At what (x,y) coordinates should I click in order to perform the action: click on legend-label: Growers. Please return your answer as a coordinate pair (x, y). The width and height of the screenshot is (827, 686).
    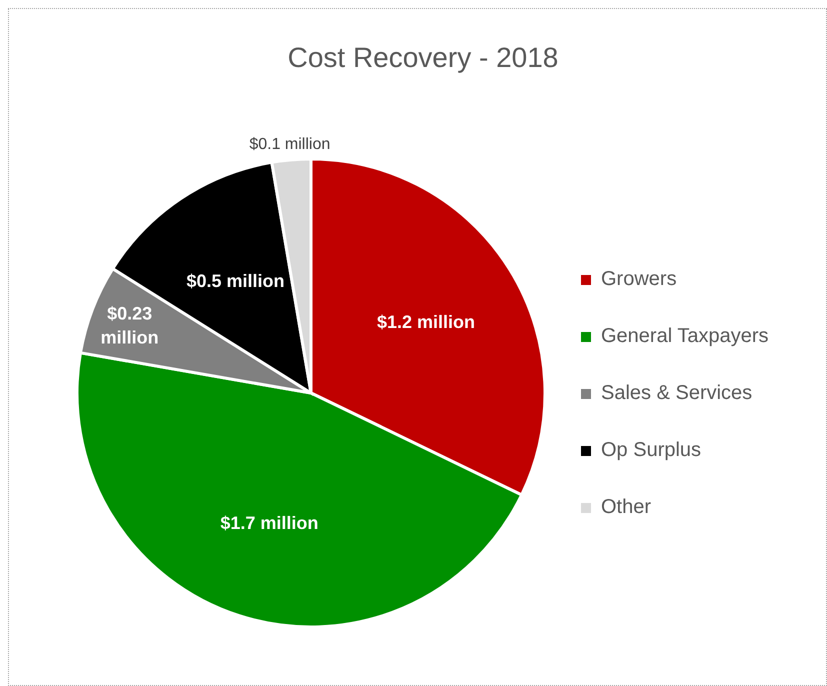
    Looking at the image, I should click on (639, 279).